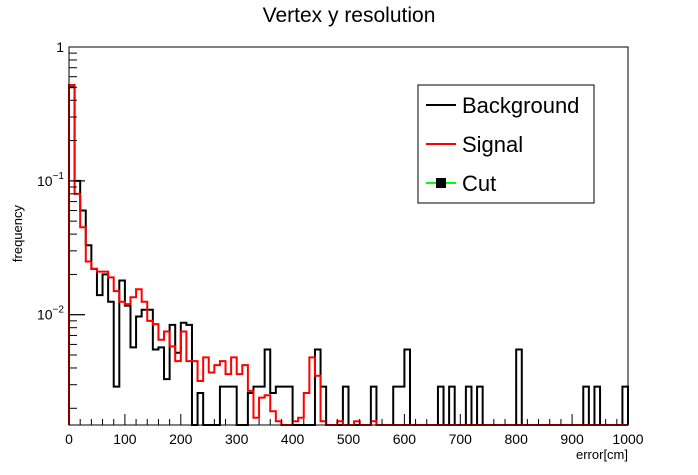 The width and height of the screenshot is (698, 475). What do you see at coordinates (50, 180) in the screenshot?
I see `y-tick-label: 10⁻¹` at bounding box center [50, 180].